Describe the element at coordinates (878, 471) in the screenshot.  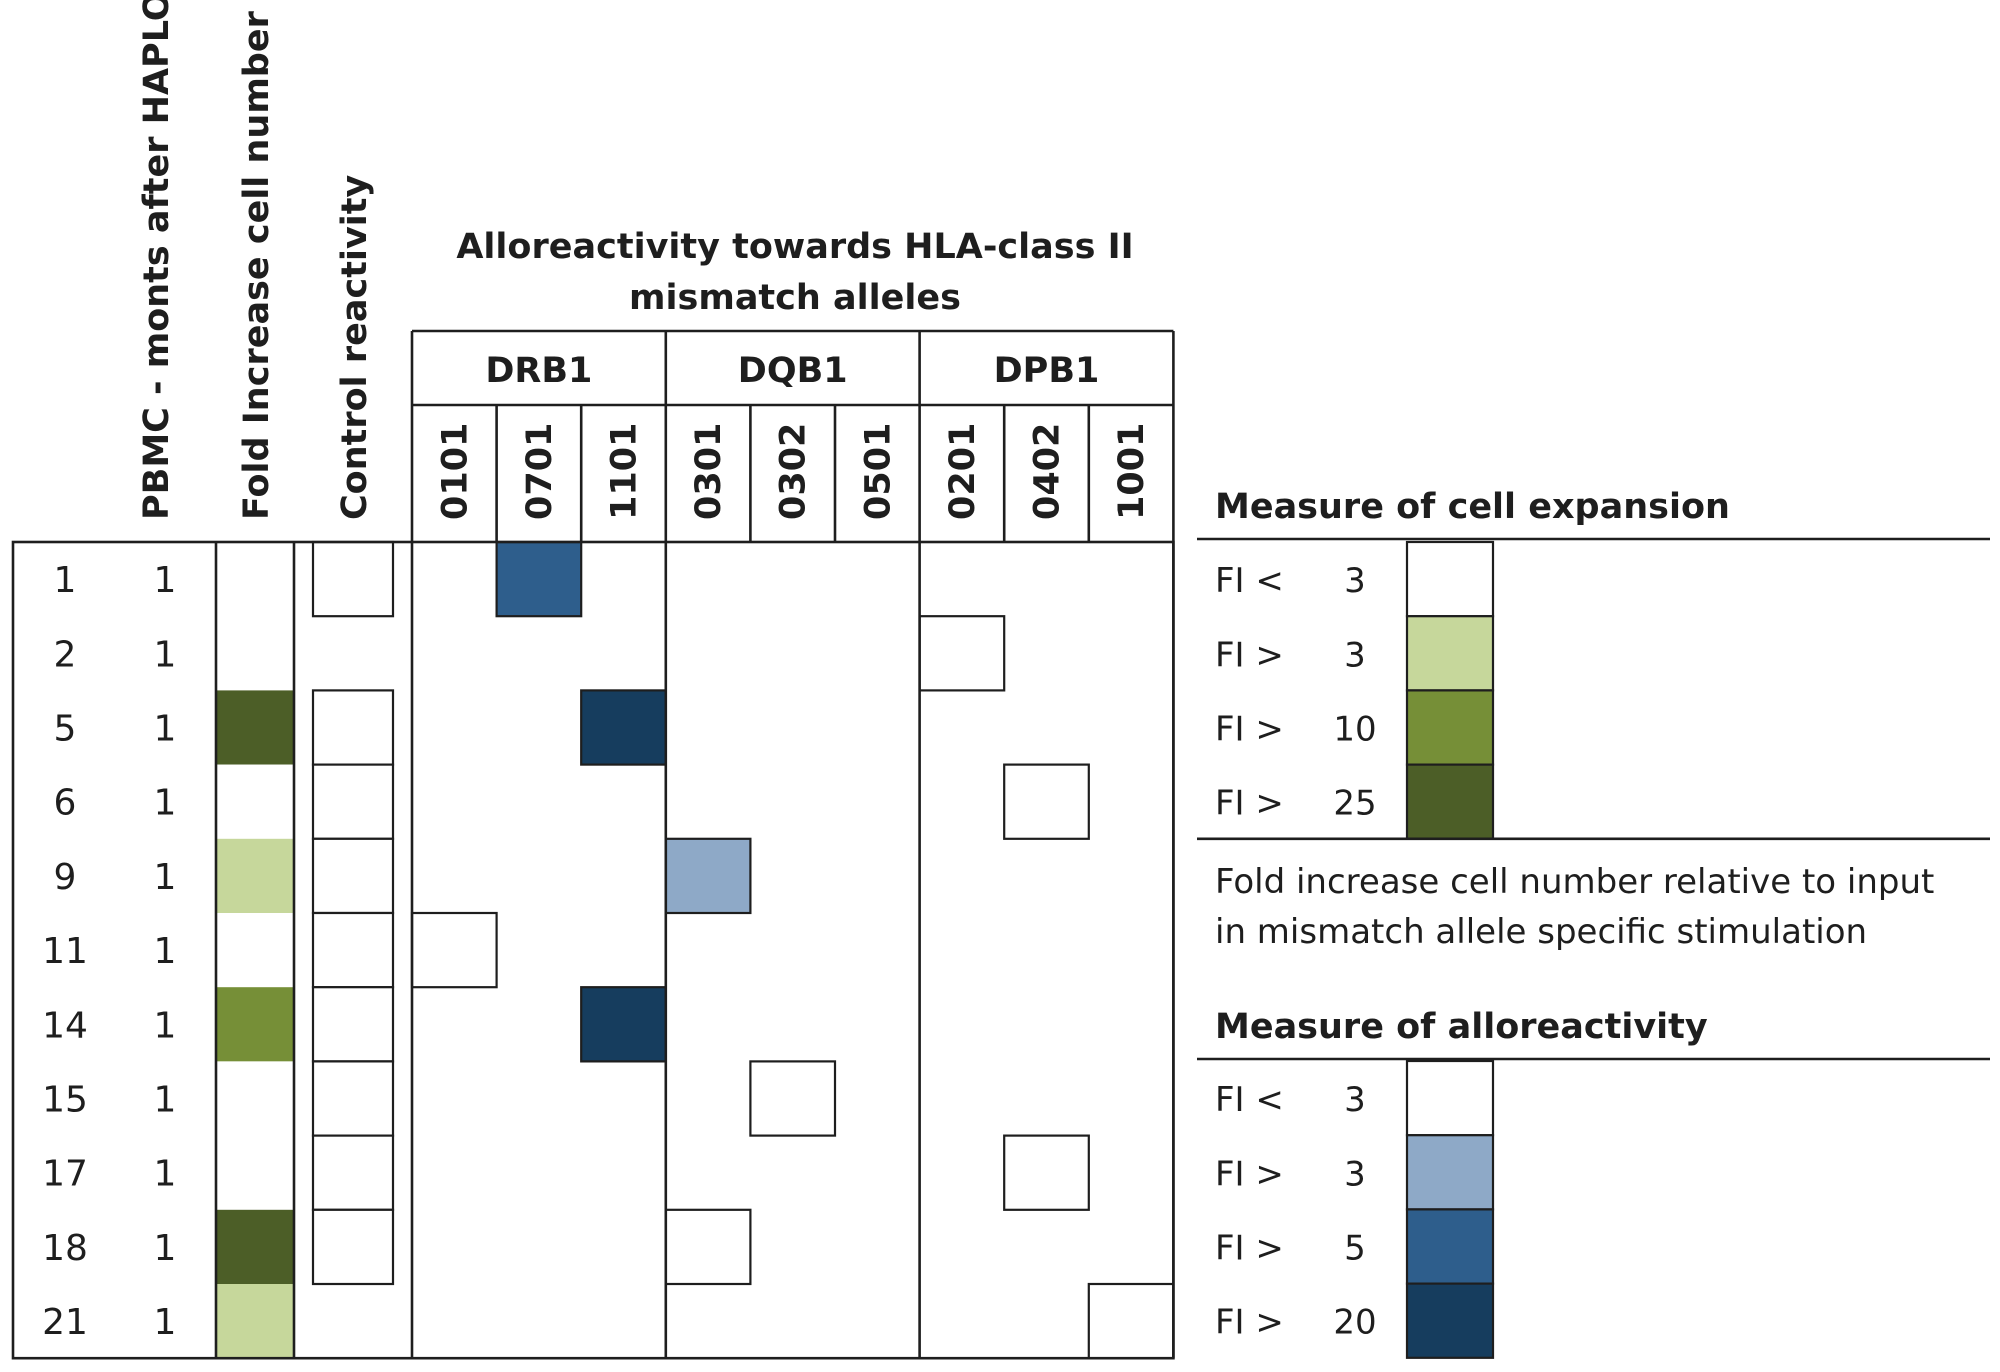
I see `allele-header-0501: 0501` at that location.